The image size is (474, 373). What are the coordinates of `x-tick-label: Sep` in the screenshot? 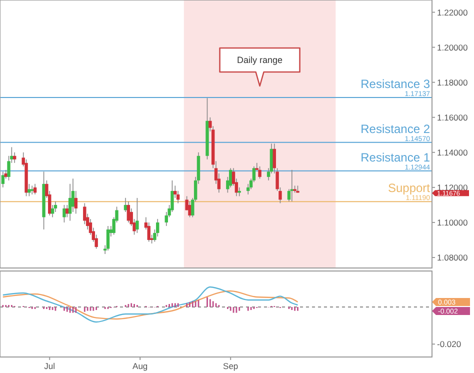 It's located at (230, 366).